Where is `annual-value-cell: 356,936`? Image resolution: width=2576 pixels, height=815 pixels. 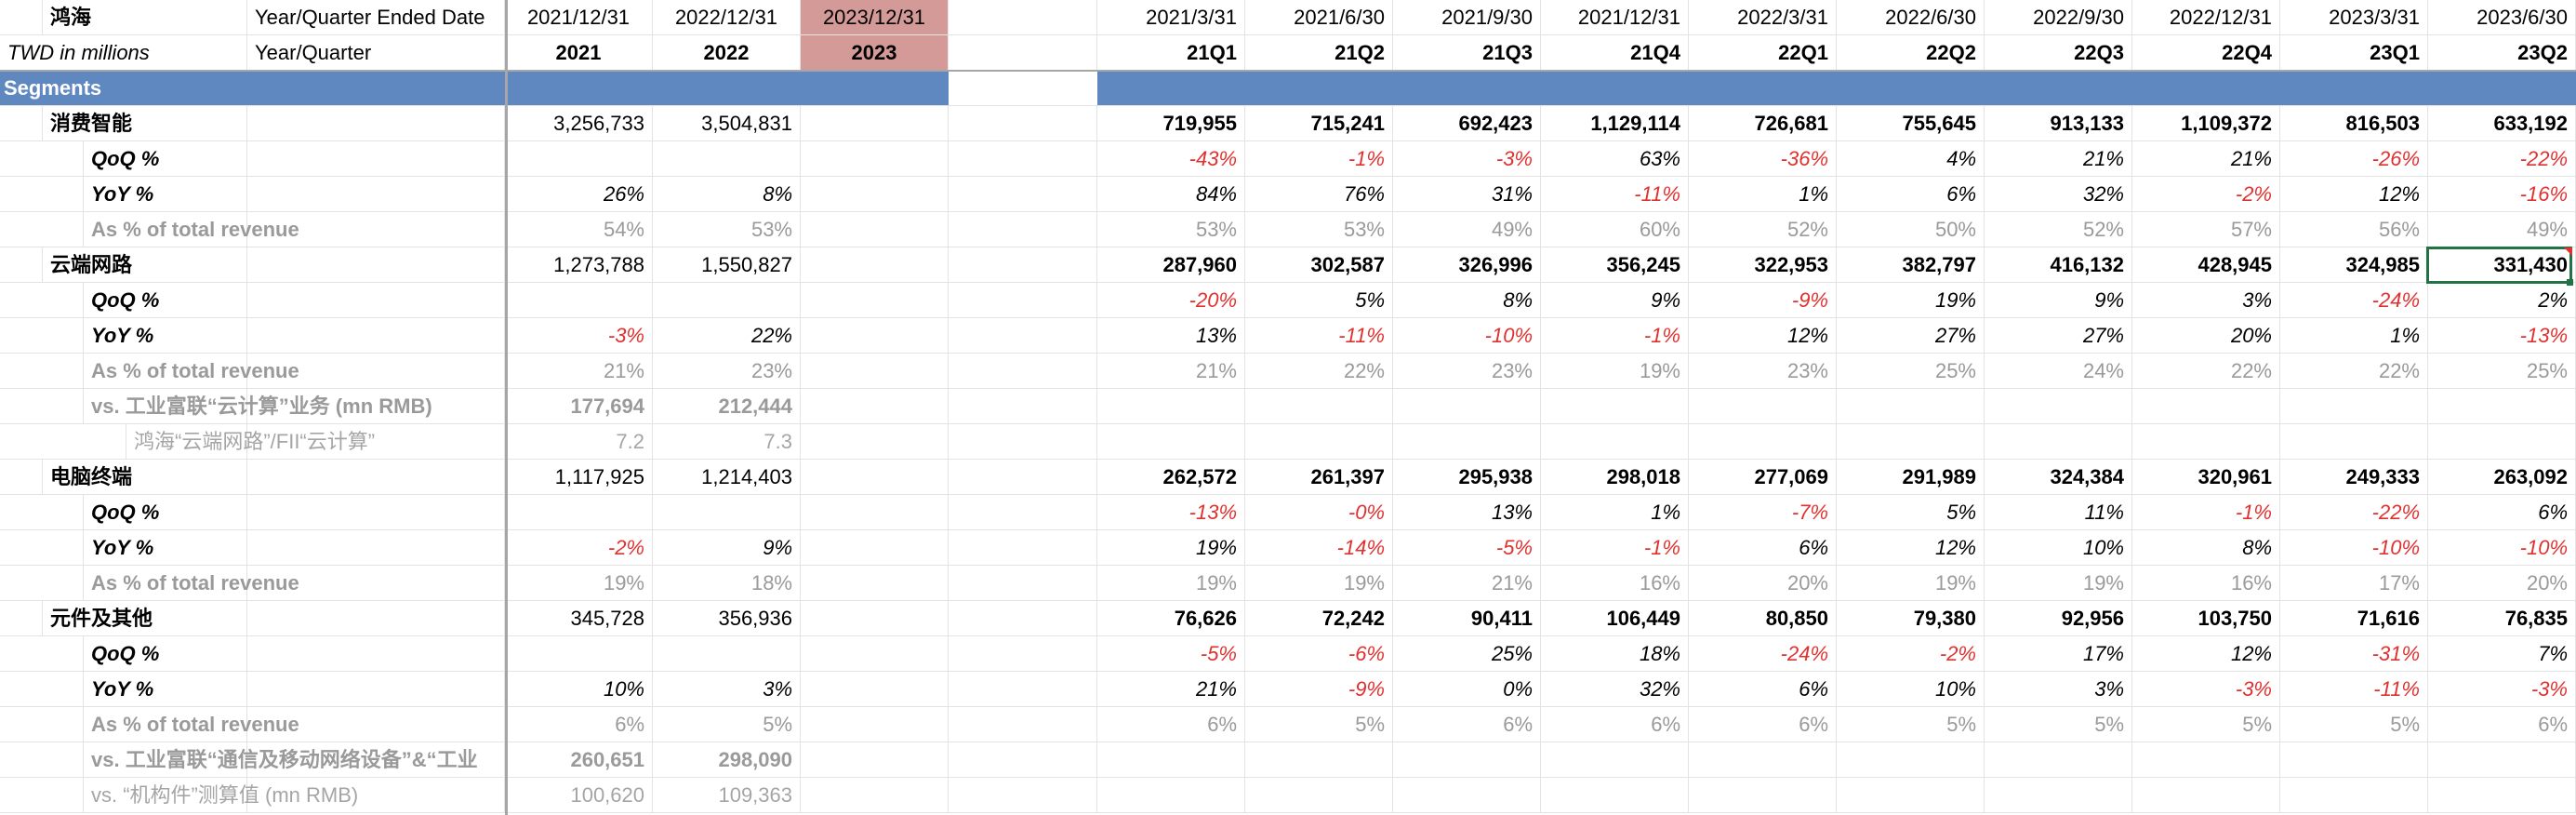
annual-value-cell: 356,936 is located at coordinates (727, 618).